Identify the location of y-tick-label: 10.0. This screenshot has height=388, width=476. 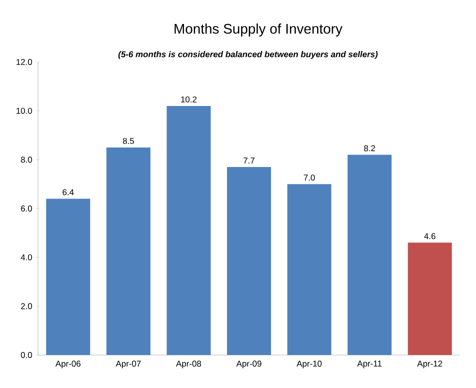
(24, 111).